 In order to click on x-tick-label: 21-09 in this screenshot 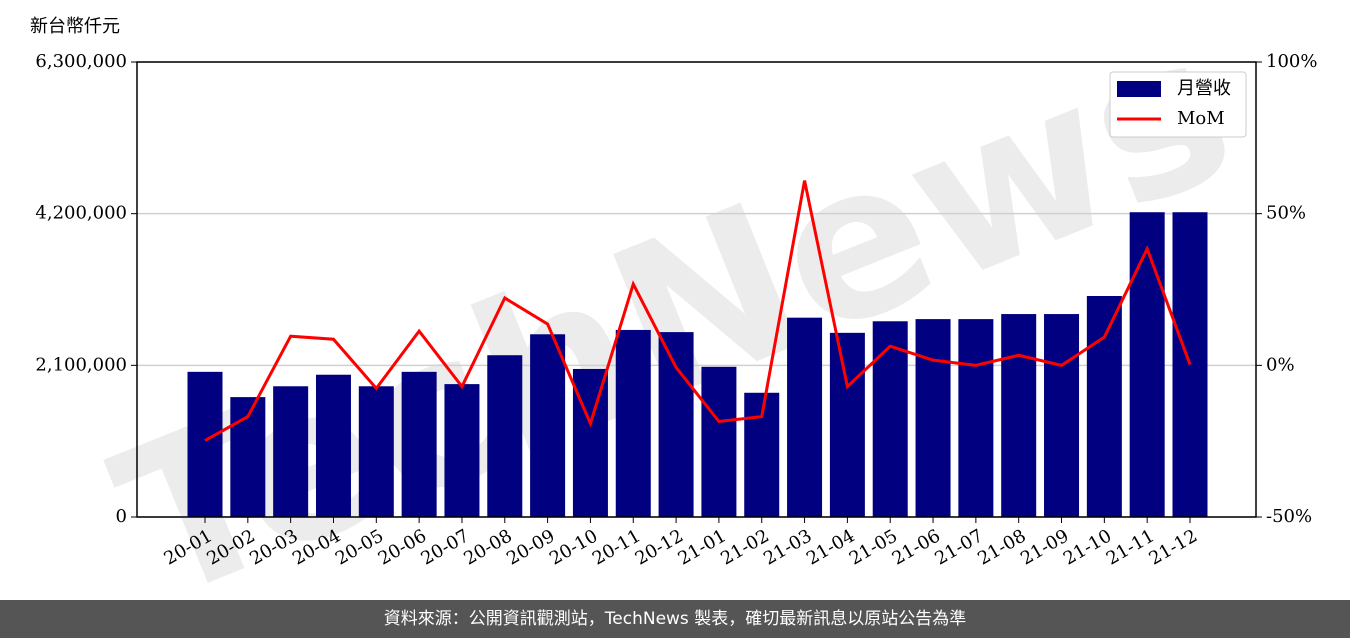, I will do `click(1044, 547)`.